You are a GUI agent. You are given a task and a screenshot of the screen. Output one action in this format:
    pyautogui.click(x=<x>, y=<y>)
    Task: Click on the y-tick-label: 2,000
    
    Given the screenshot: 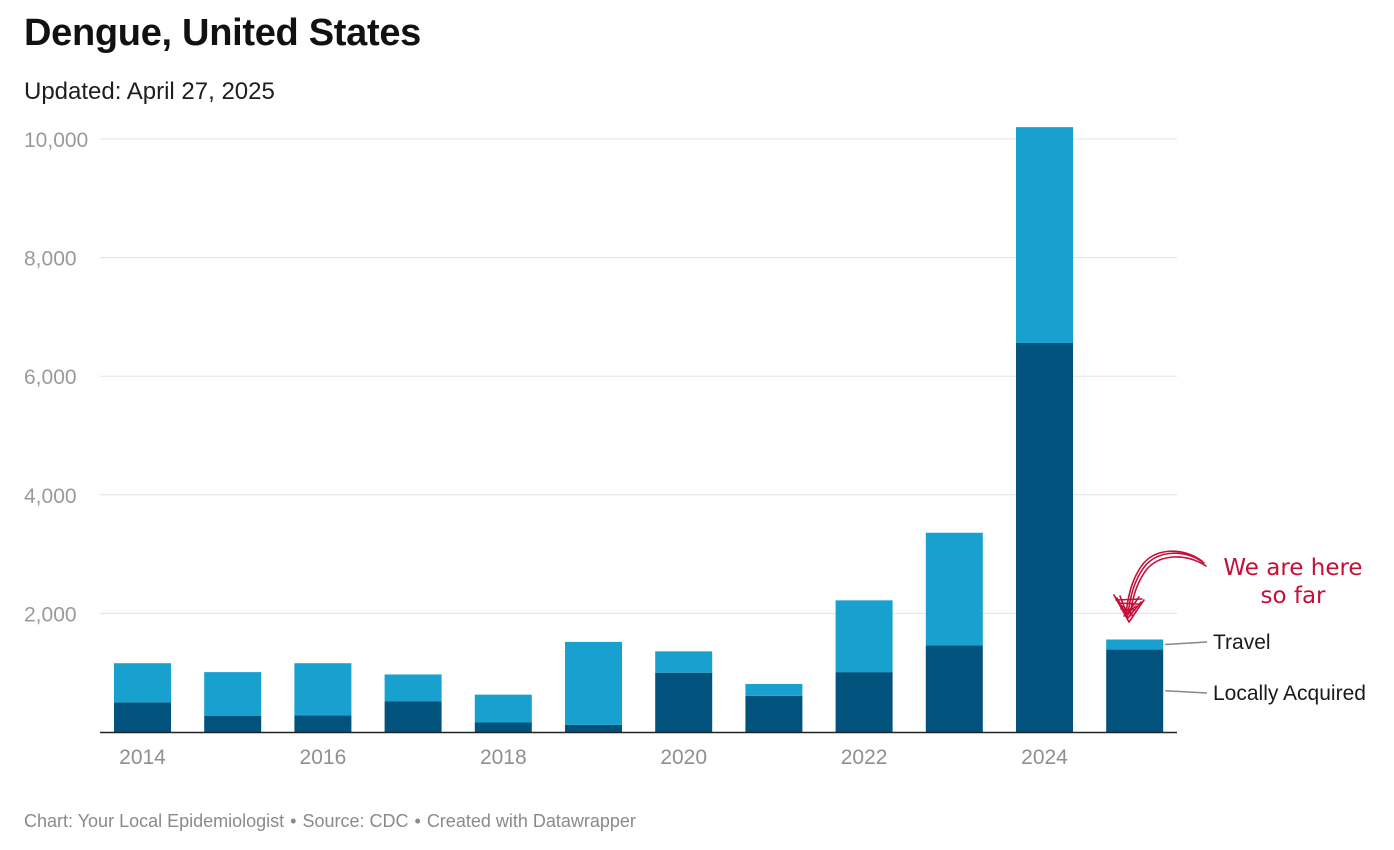 What is the action you would take?
    pyautogui.click(x=50, y=614)
    